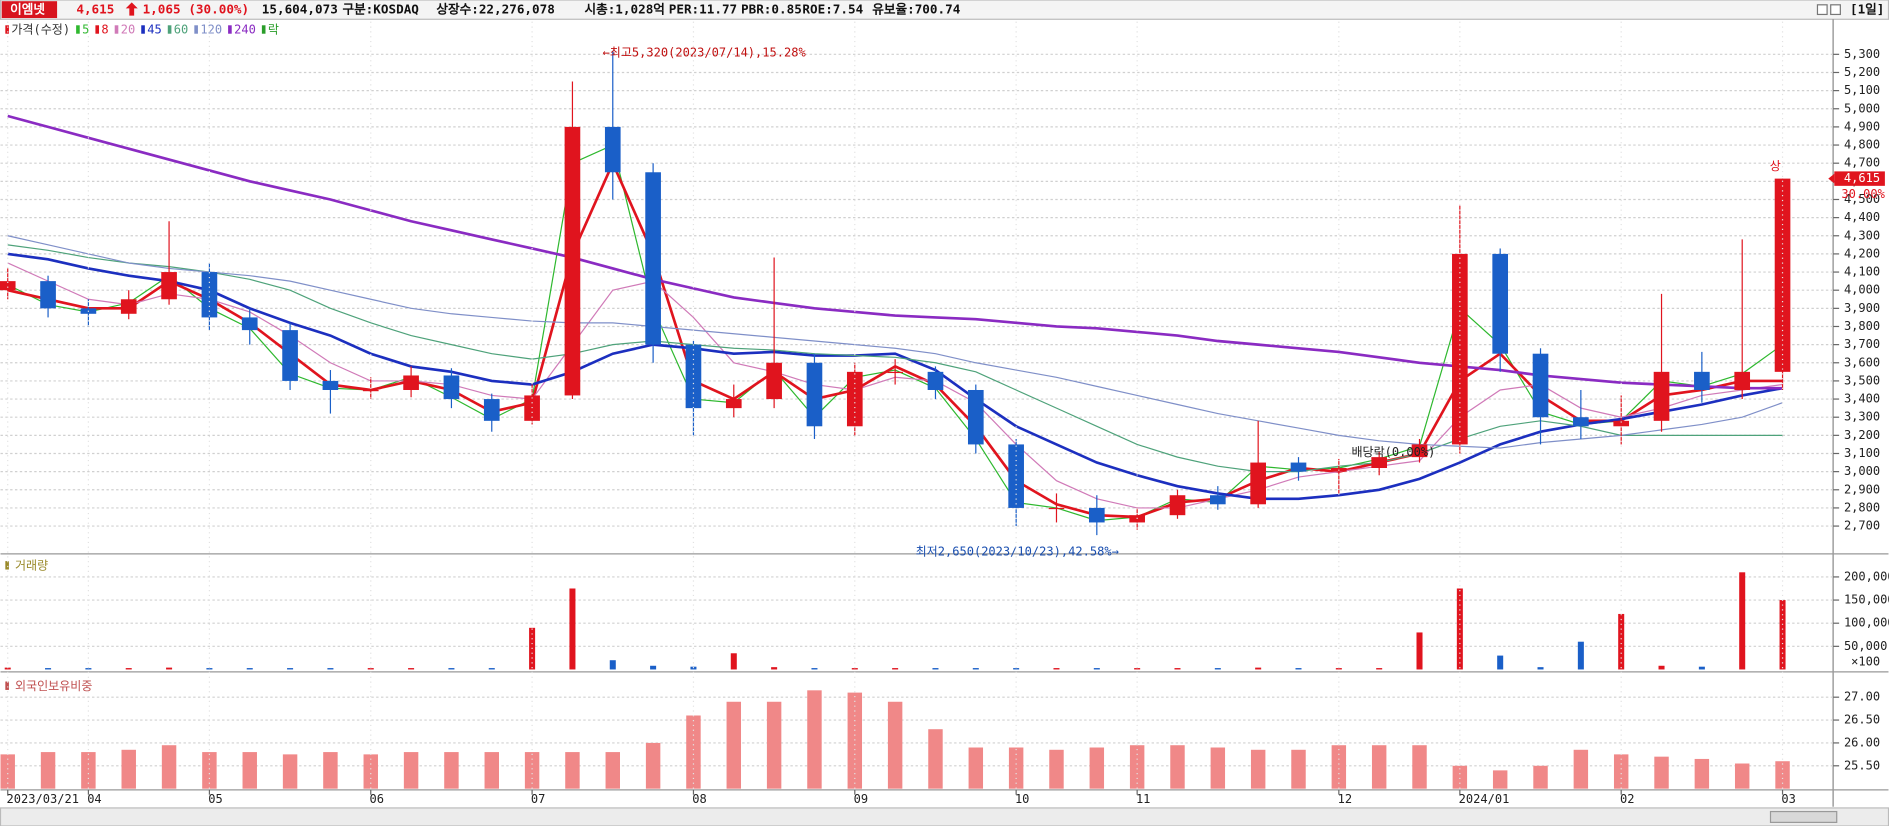 This screenshot has width=1889, height=826. I want to click on x-tick-label: 06, so click(377, 799).